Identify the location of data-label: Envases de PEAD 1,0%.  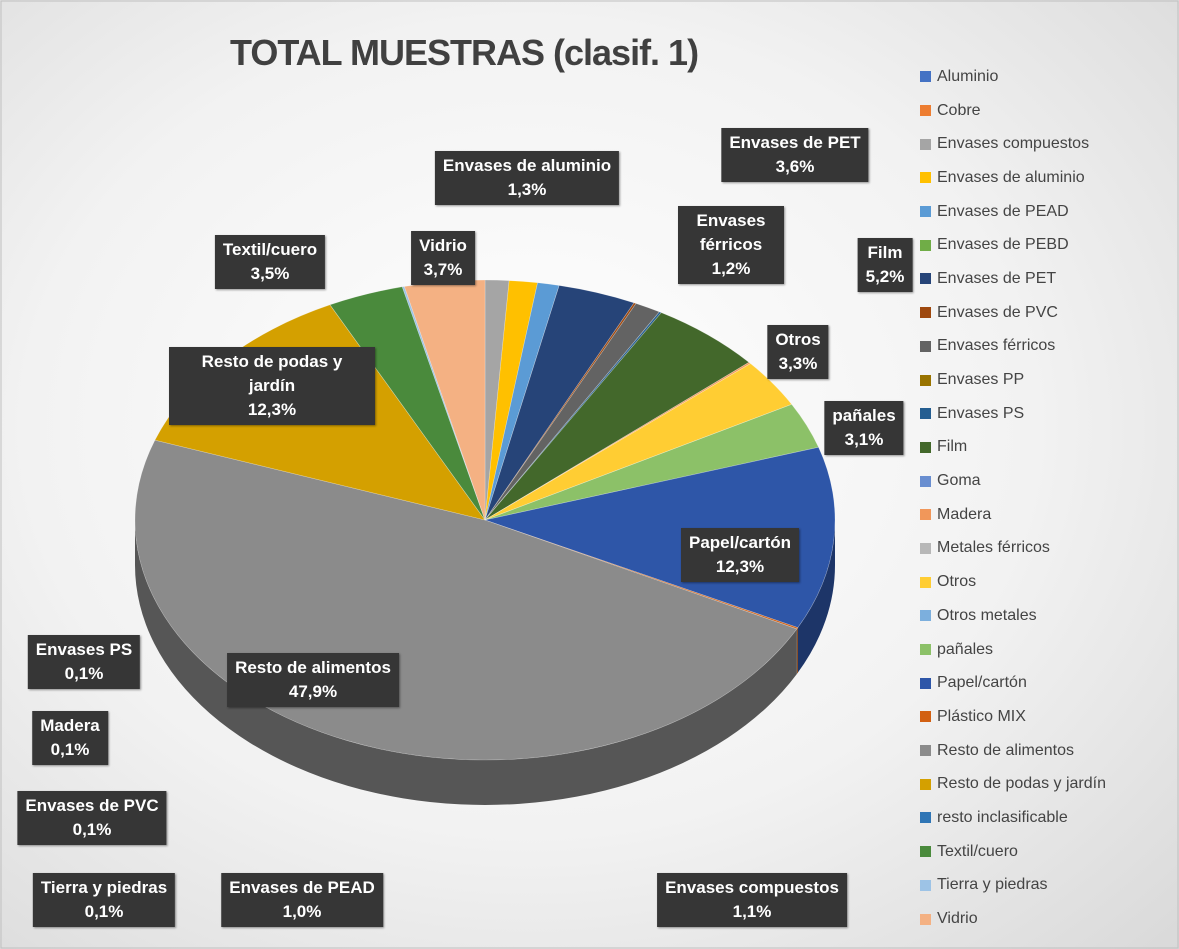
(302, 900).